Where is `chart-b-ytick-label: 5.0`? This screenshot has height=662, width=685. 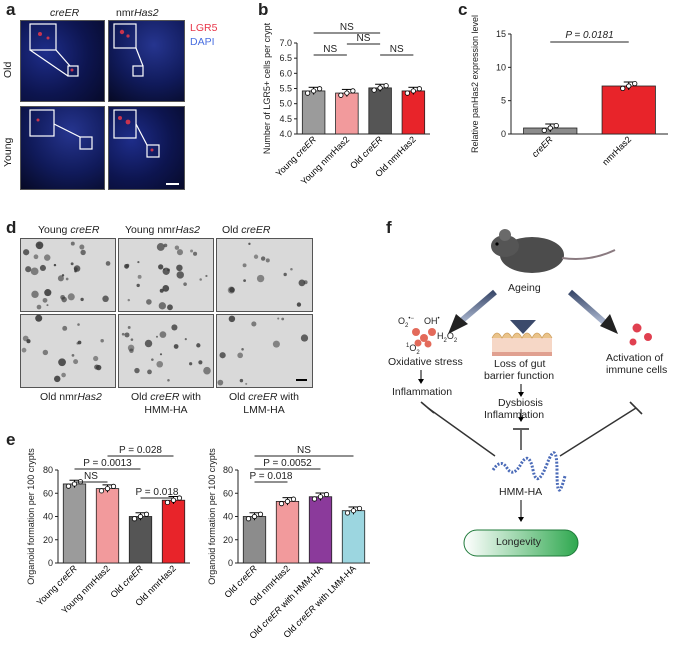 chart-b-ytick-label: 5.0 is located at coordinates (285, 104).